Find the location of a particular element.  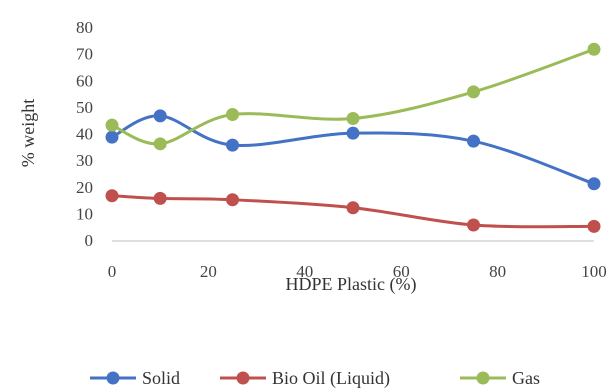

legend-label-solid: Solid is located at coordinates (161, 378).